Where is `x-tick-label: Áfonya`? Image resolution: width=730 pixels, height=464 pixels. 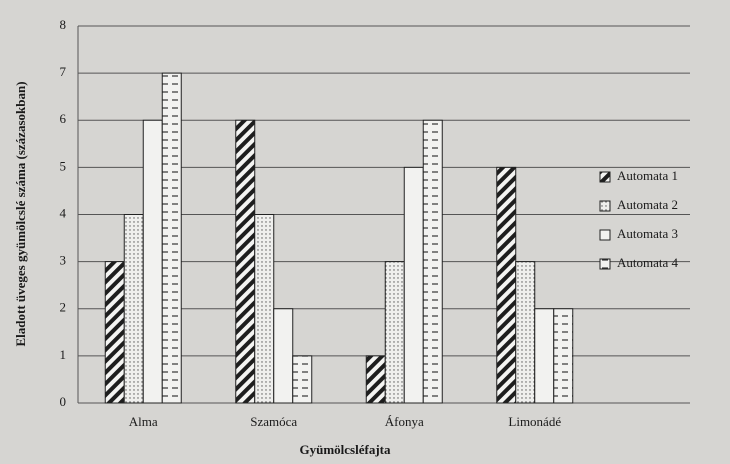
x-tick-label: Áfonya is located at coordinates (404, 421).